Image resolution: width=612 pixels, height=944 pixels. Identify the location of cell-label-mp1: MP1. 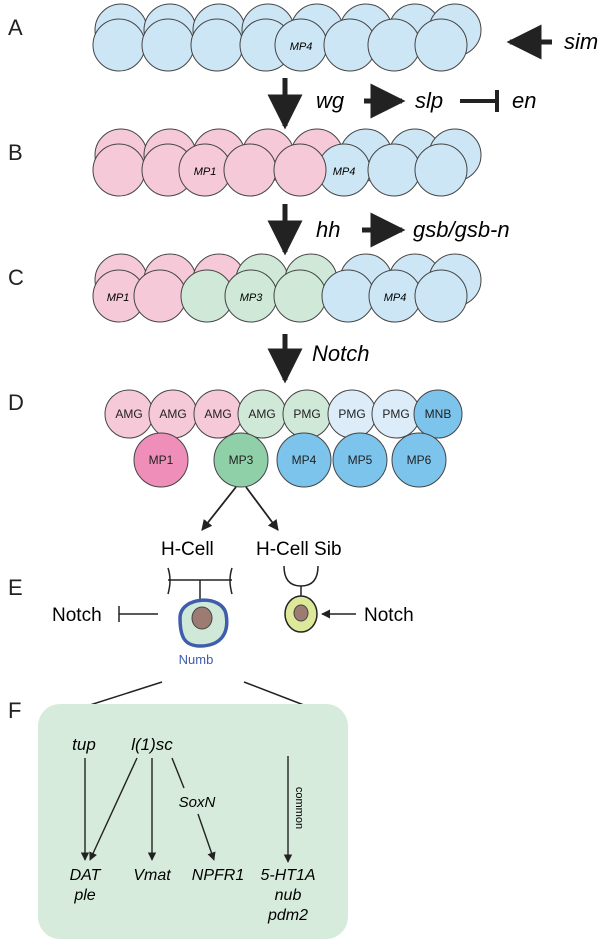
(161, 460).